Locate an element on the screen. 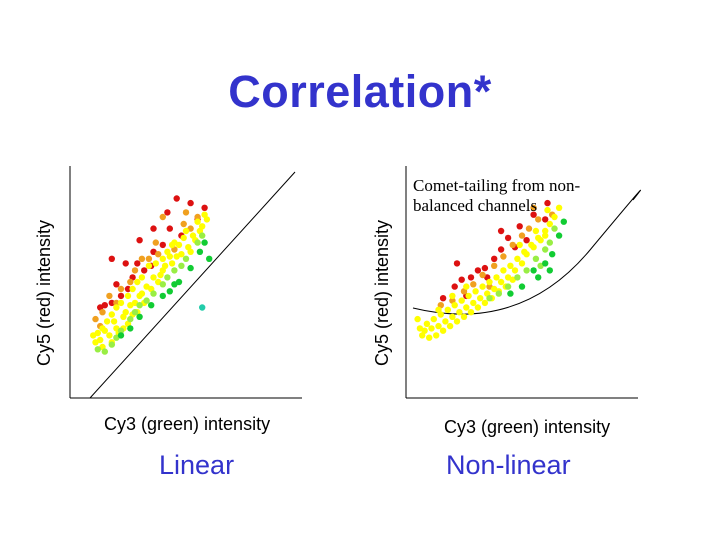  points-group is located at coordinates (490, 270).